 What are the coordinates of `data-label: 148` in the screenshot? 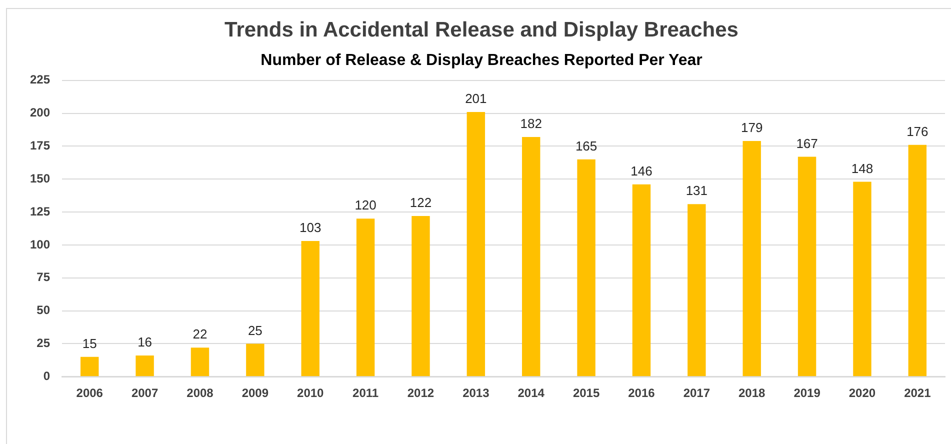 It's located at (862, 168).